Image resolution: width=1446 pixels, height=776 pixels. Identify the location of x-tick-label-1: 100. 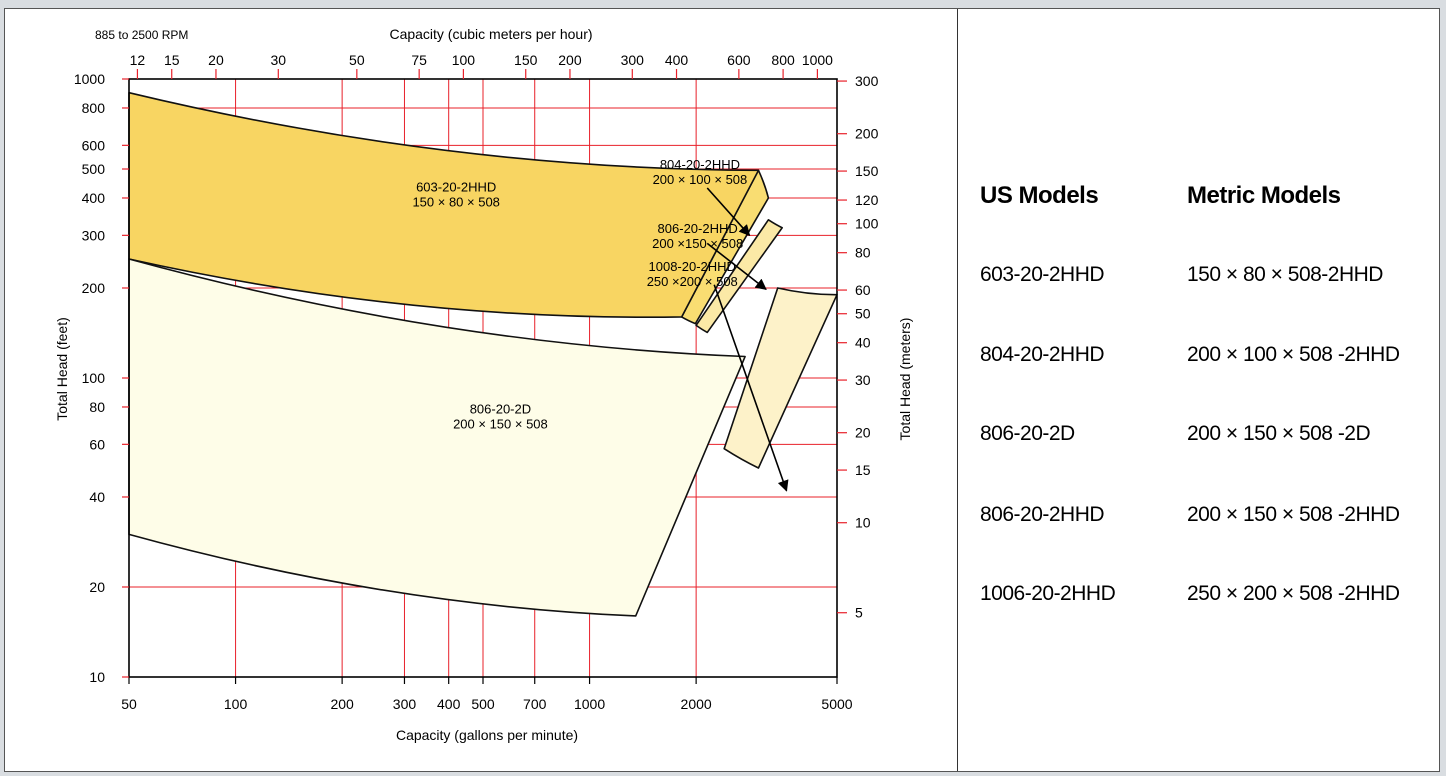
(236, 704).